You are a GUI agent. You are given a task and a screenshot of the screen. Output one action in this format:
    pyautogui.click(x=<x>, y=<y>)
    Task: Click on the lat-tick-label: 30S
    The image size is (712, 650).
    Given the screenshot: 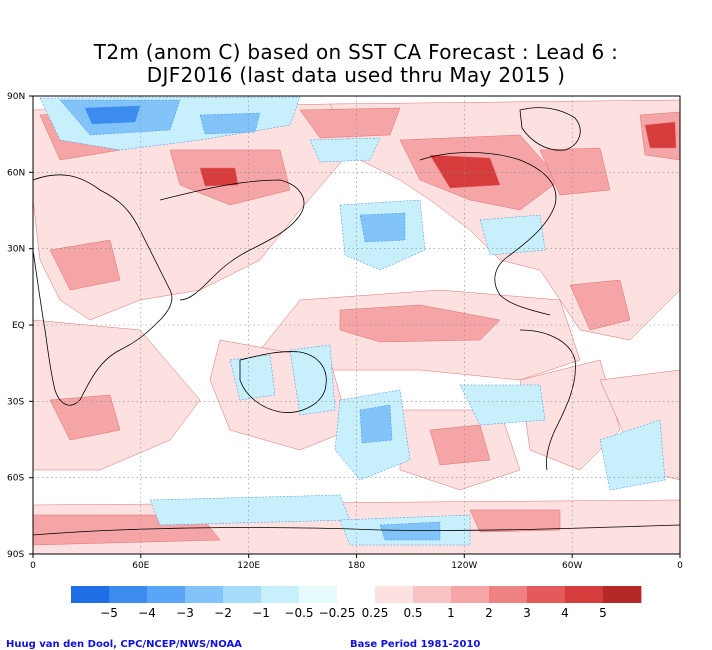 What is the action you would take?
    pyautogui.click(x=15, y=402)
    